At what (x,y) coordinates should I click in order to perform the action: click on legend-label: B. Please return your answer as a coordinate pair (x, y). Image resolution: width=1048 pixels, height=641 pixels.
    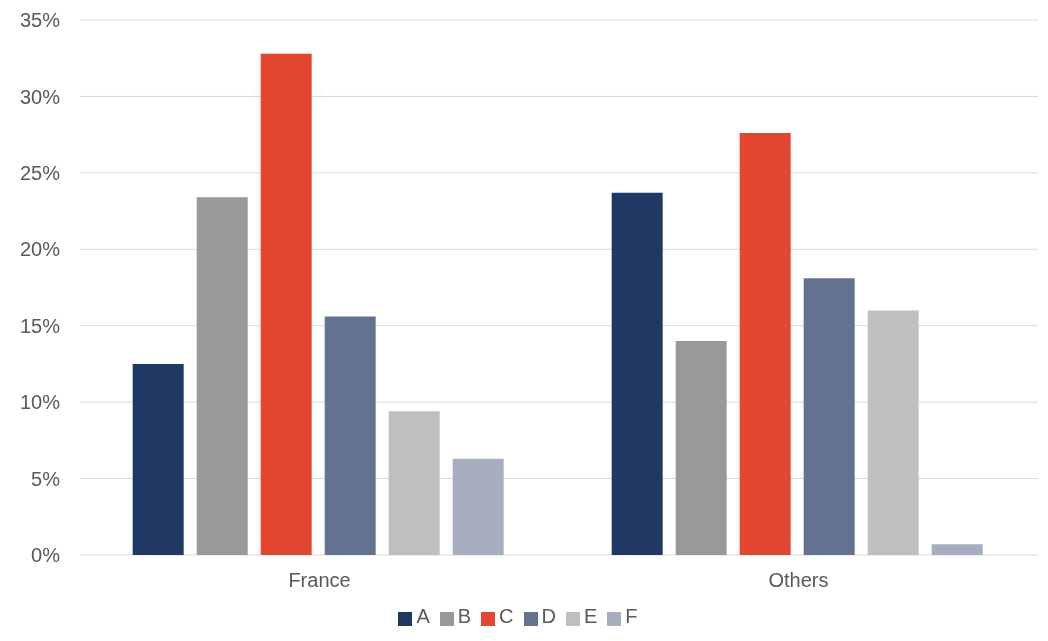
    Looking at the image, I should click on (464, 616).